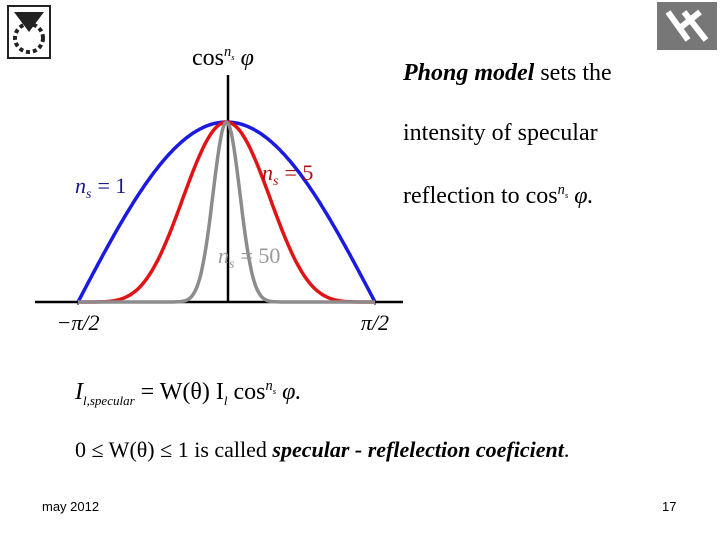 The height and width of the screenshot is (540, 720). What do you see at coordinates (109, 400) in the screenshot?
I see `text: l,specular` at bounding box center [109, 400].